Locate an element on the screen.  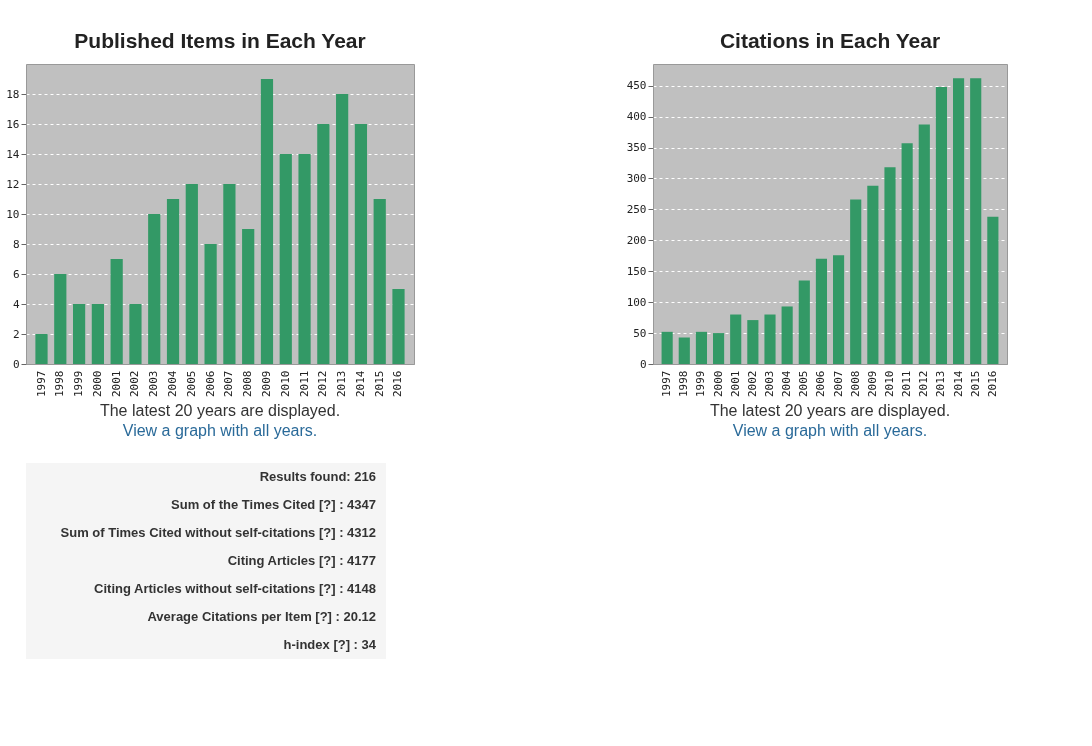
y-tick-label: 10 is located at coordinates (13, 214).